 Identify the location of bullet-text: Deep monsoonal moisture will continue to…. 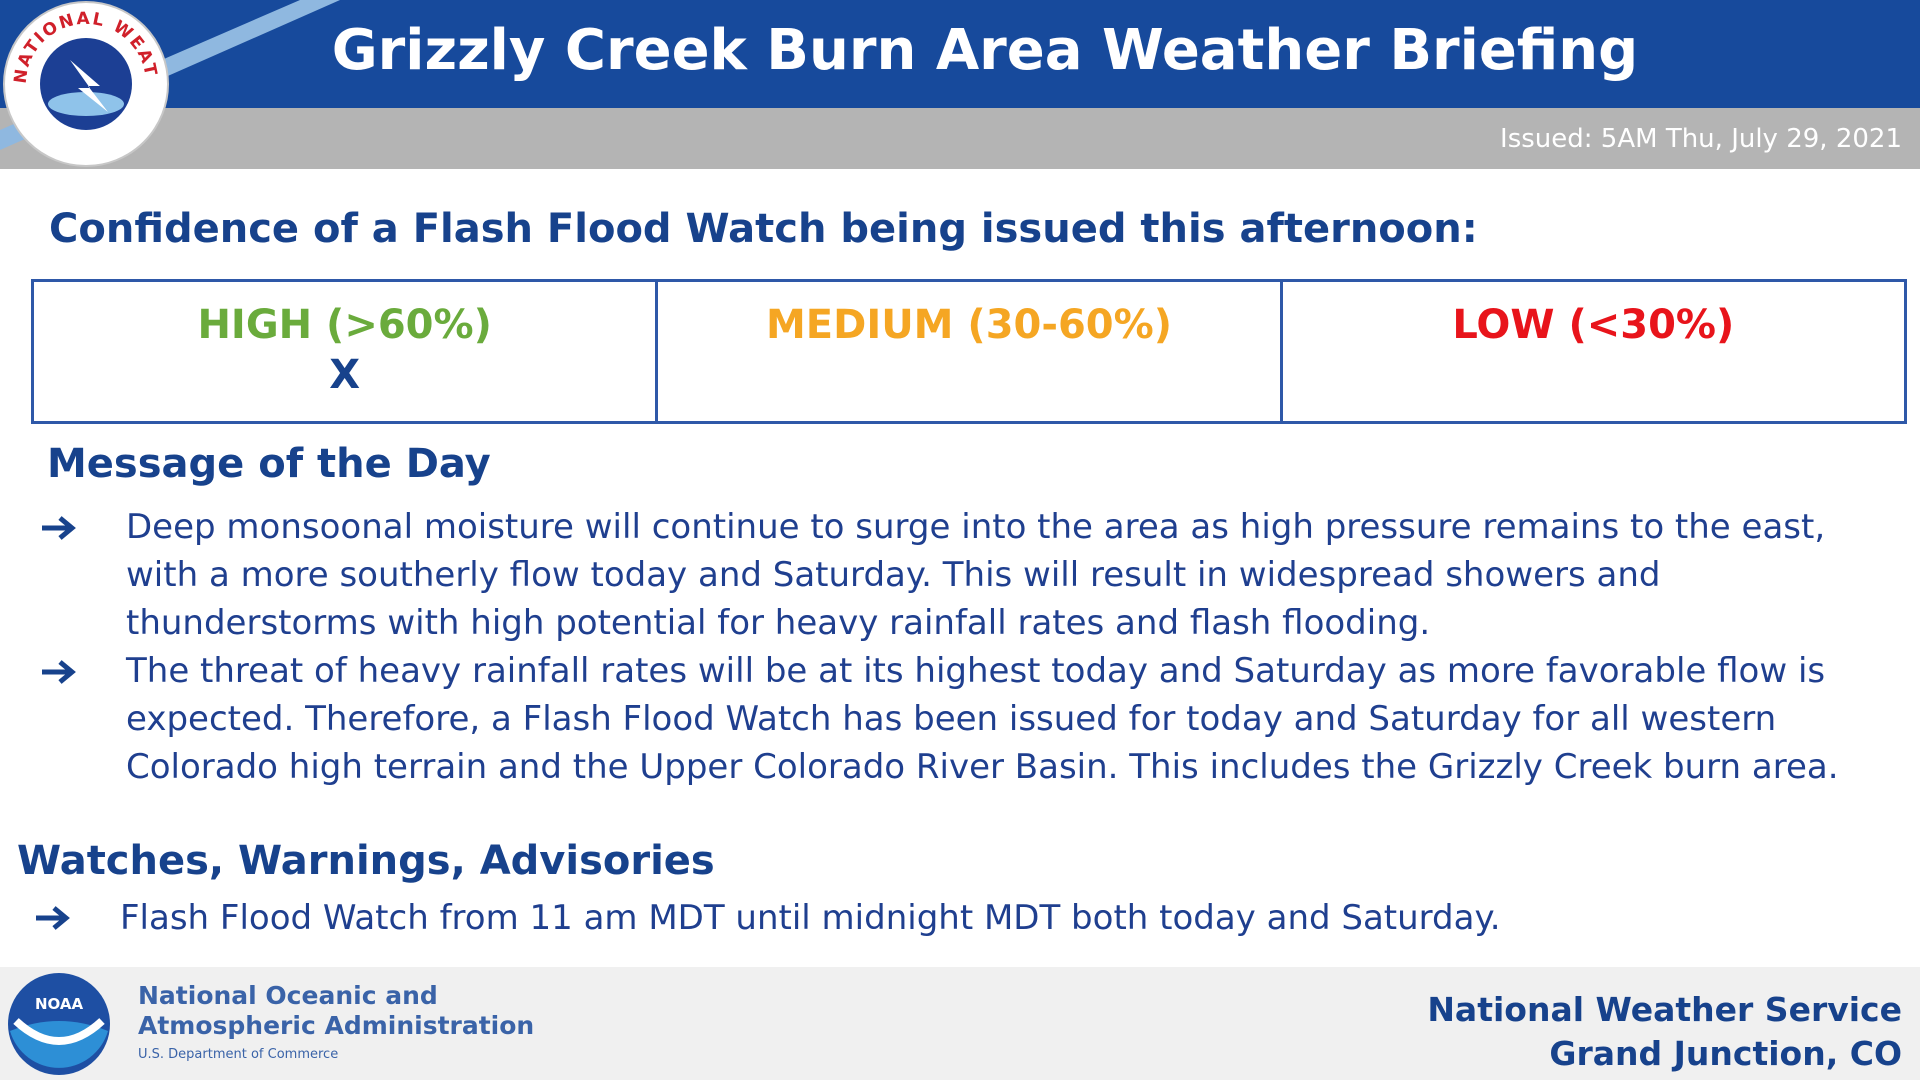
(976, 575).